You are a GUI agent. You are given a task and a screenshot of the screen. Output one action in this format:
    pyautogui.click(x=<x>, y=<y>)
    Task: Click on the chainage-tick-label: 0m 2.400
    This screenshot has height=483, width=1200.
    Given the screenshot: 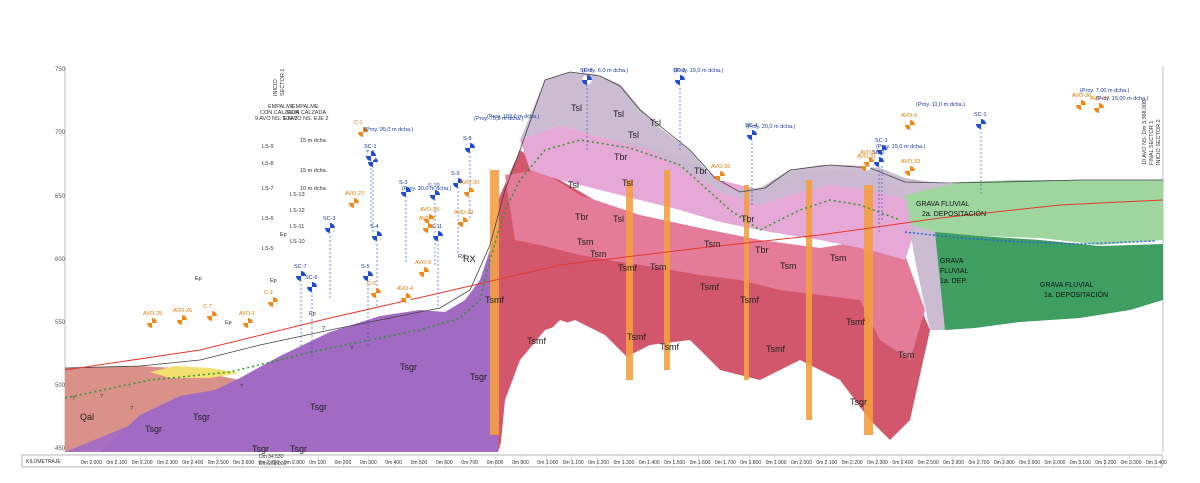 What is the action you would take?
    pyautogui.click(x=192, y=463)
    